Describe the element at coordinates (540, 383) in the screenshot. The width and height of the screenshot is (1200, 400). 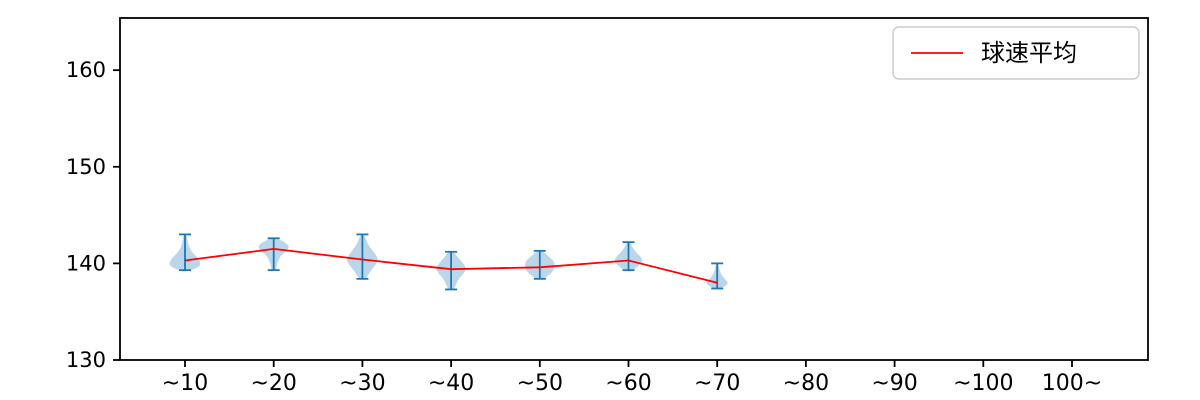
I see `x-tick-label: ~50` at that location.